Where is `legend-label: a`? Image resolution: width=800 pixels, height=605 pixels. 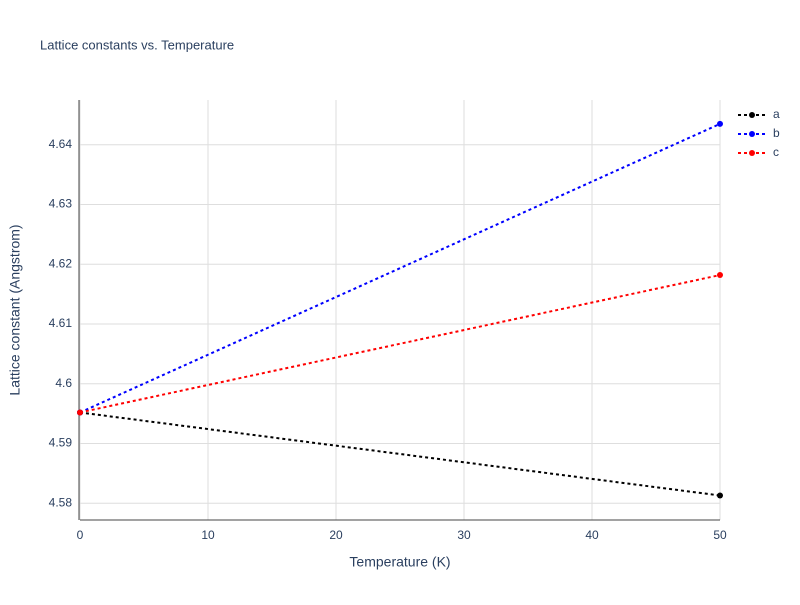
legend-label: a is located at coordinates (776, 114).